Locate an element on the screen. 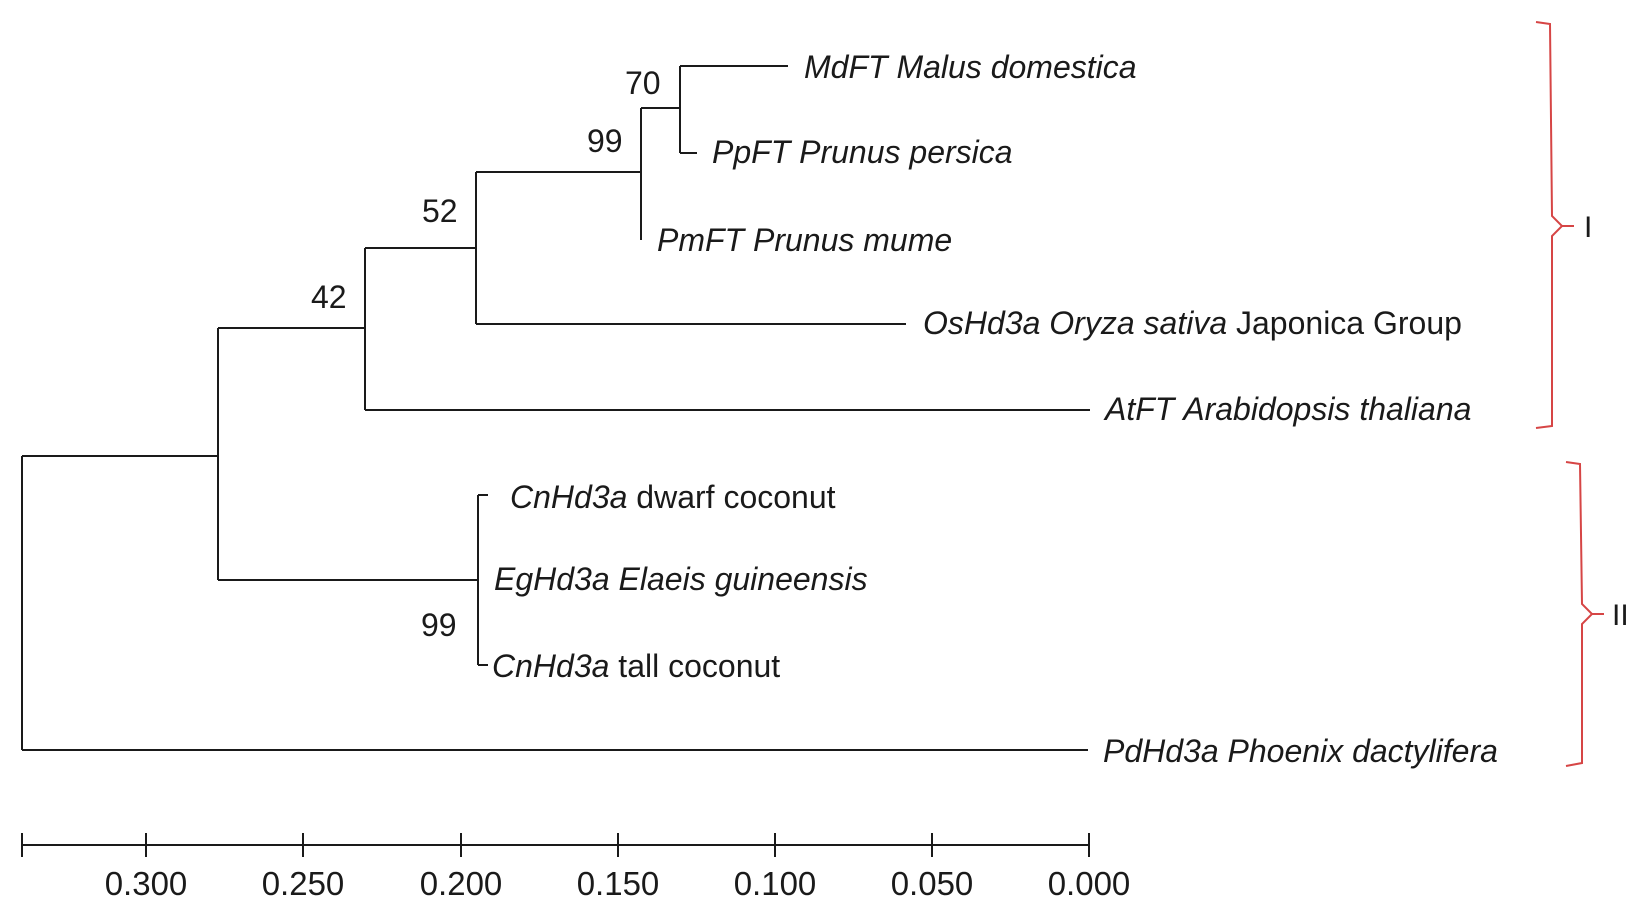 Image resolution: width=1640 pixels, height=923 pixels. scale-tick-label: 0.150 is located at coordinates (618, 883).